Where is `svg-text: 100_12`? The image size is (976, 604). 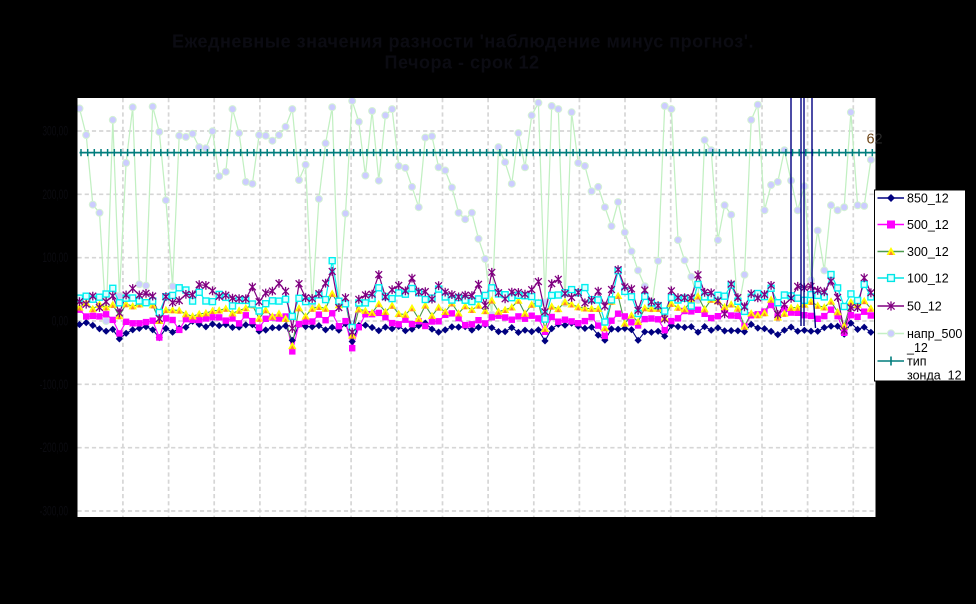 svg-text: 100_12 is located at coordinates (928, 279).